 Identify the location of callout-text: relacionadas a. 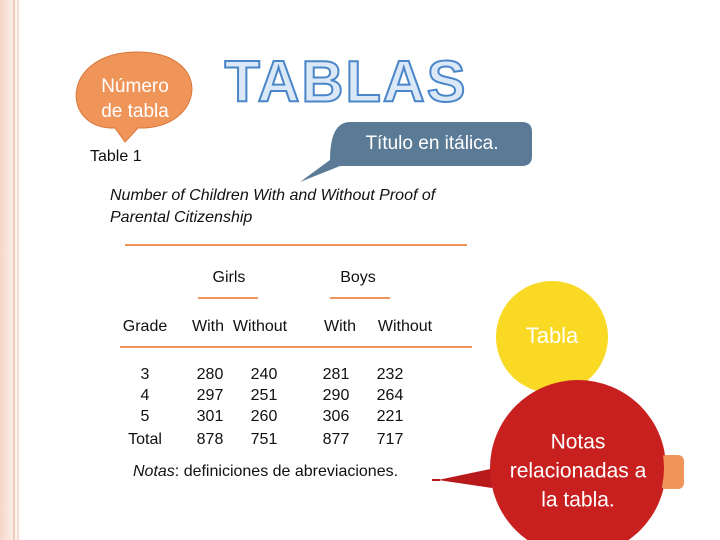
(578, 471).